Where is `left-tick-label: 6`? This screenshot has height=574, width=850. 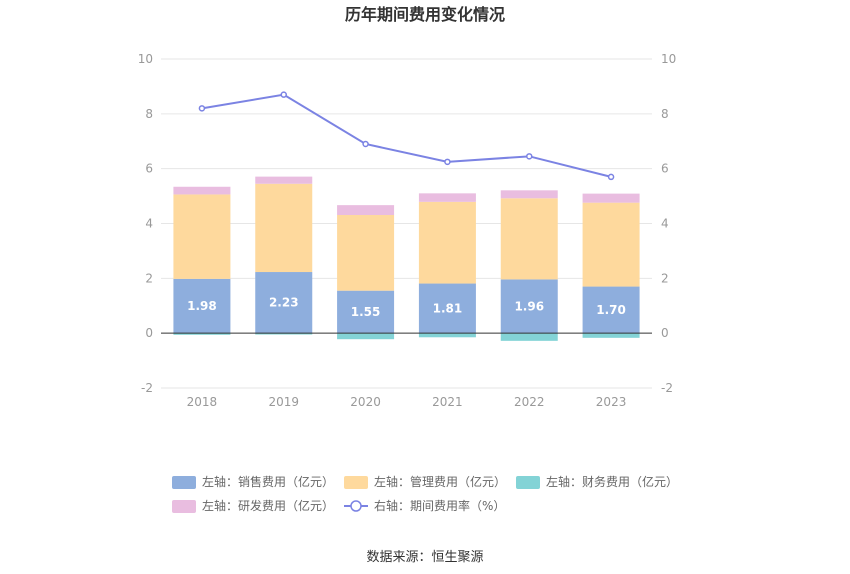 left-tick-label: 6 is located at coordinates (149, 169).